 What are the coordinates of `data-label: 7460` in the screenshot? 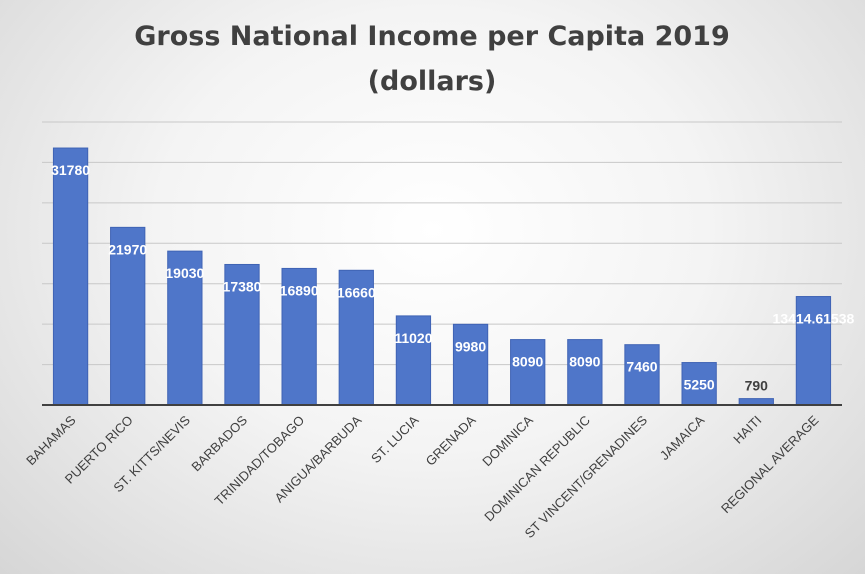 It's located at (641, 367).